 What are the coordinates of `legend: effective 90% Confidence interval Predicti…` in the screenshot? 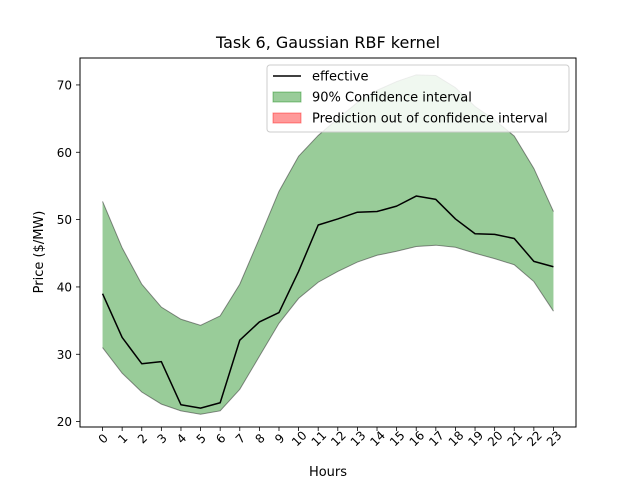 It's located at (418, 98).